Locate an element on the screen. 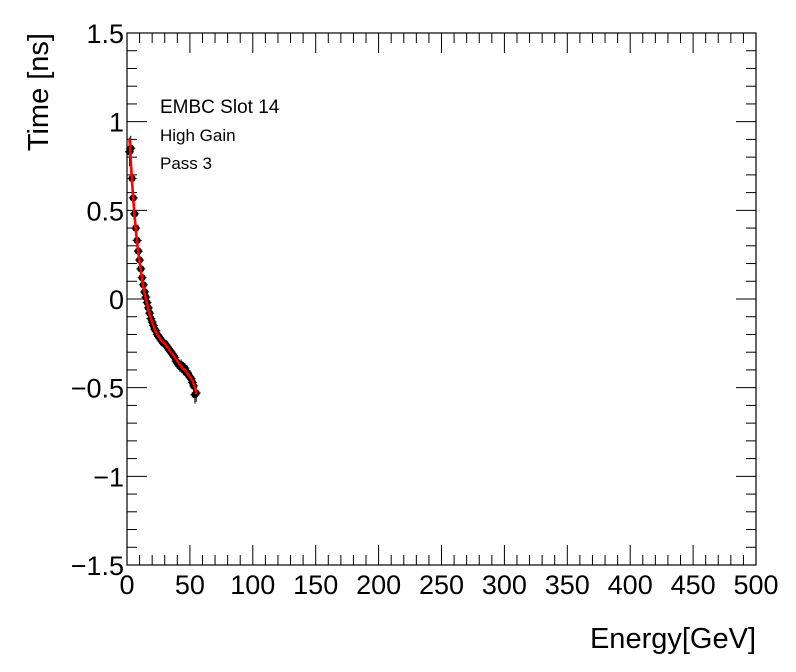 This screenshot has width=796, height=672. y-tick-label: 0.5 is located at coordinates (105, 211).